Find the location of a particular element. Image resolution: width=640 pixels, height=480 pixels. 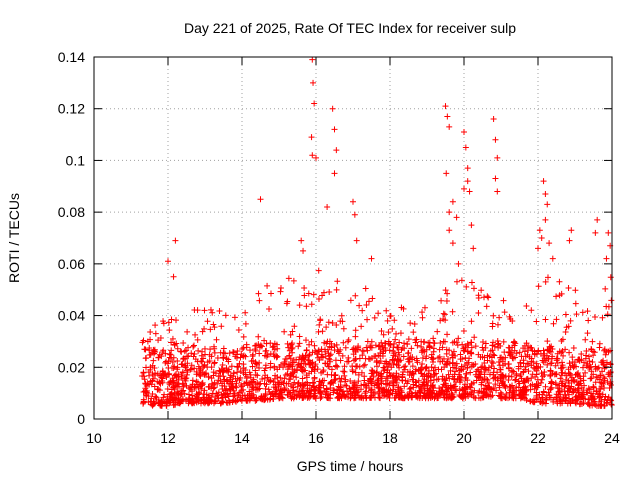

y-tick-label: 0.04 is located at coordinates (71, 316).